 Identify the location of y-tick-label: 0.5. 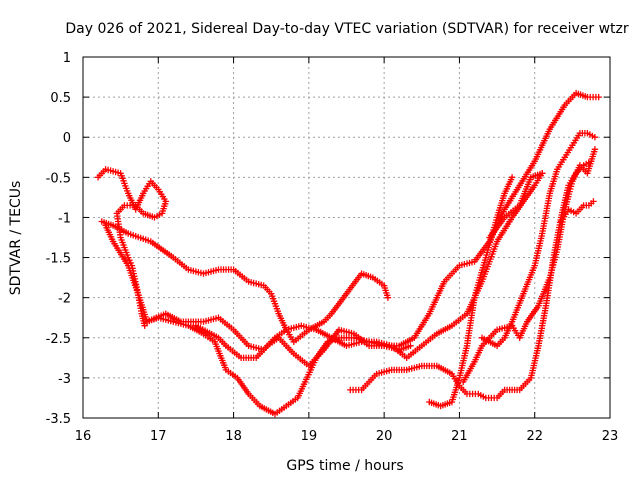
(60, 98).